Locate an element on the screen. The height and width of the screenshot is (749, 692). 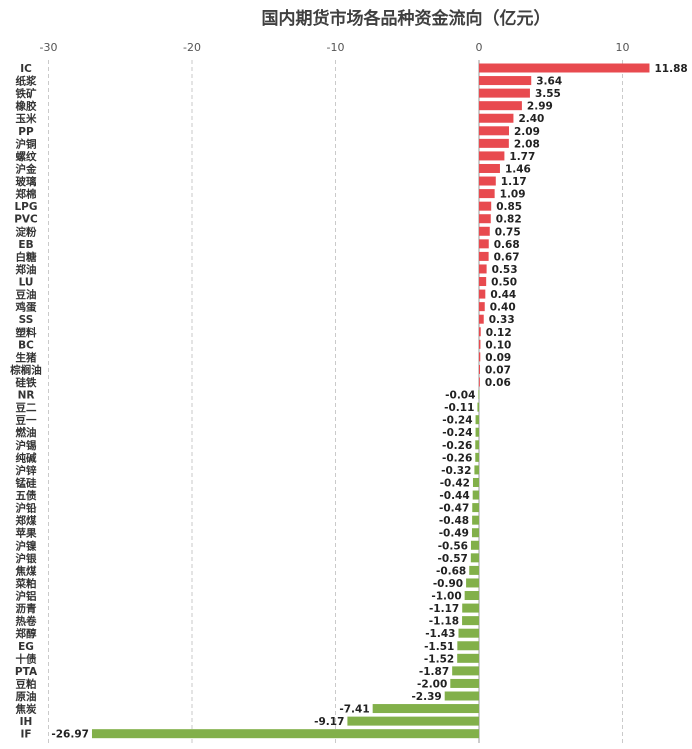
value-label: 2.08 is located at coordinates (527, 144).